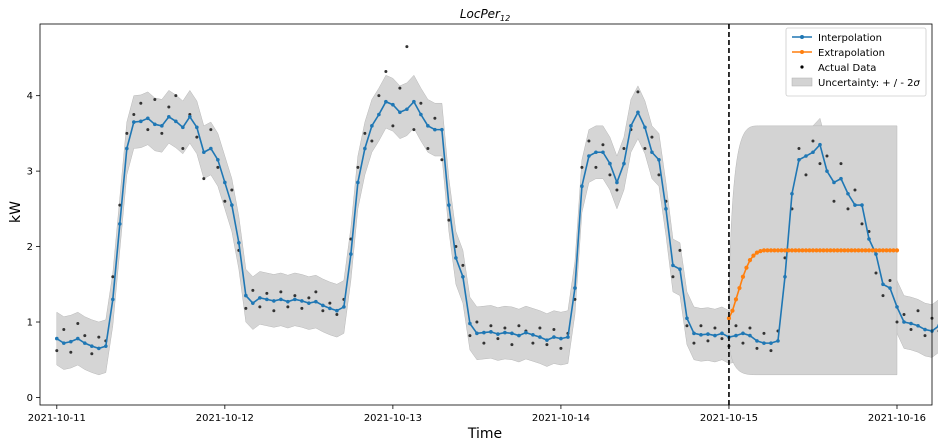  What do you see at coordinates (856, 62) in the screenshot?
I see `legend-box` at bounding box center [856, 62].